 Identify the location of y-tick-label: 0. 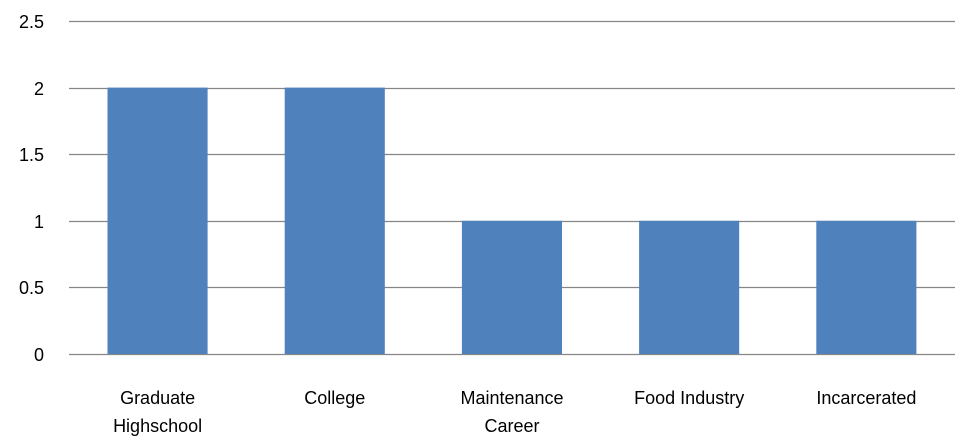
(39, 355).